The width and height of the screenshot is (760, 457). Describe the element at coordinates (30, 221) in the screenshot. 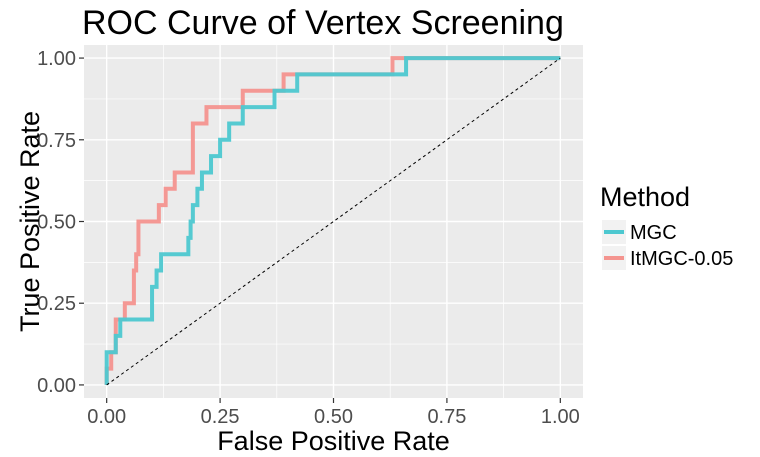

I see `y-axis-title: True Positive Rate` at that location.